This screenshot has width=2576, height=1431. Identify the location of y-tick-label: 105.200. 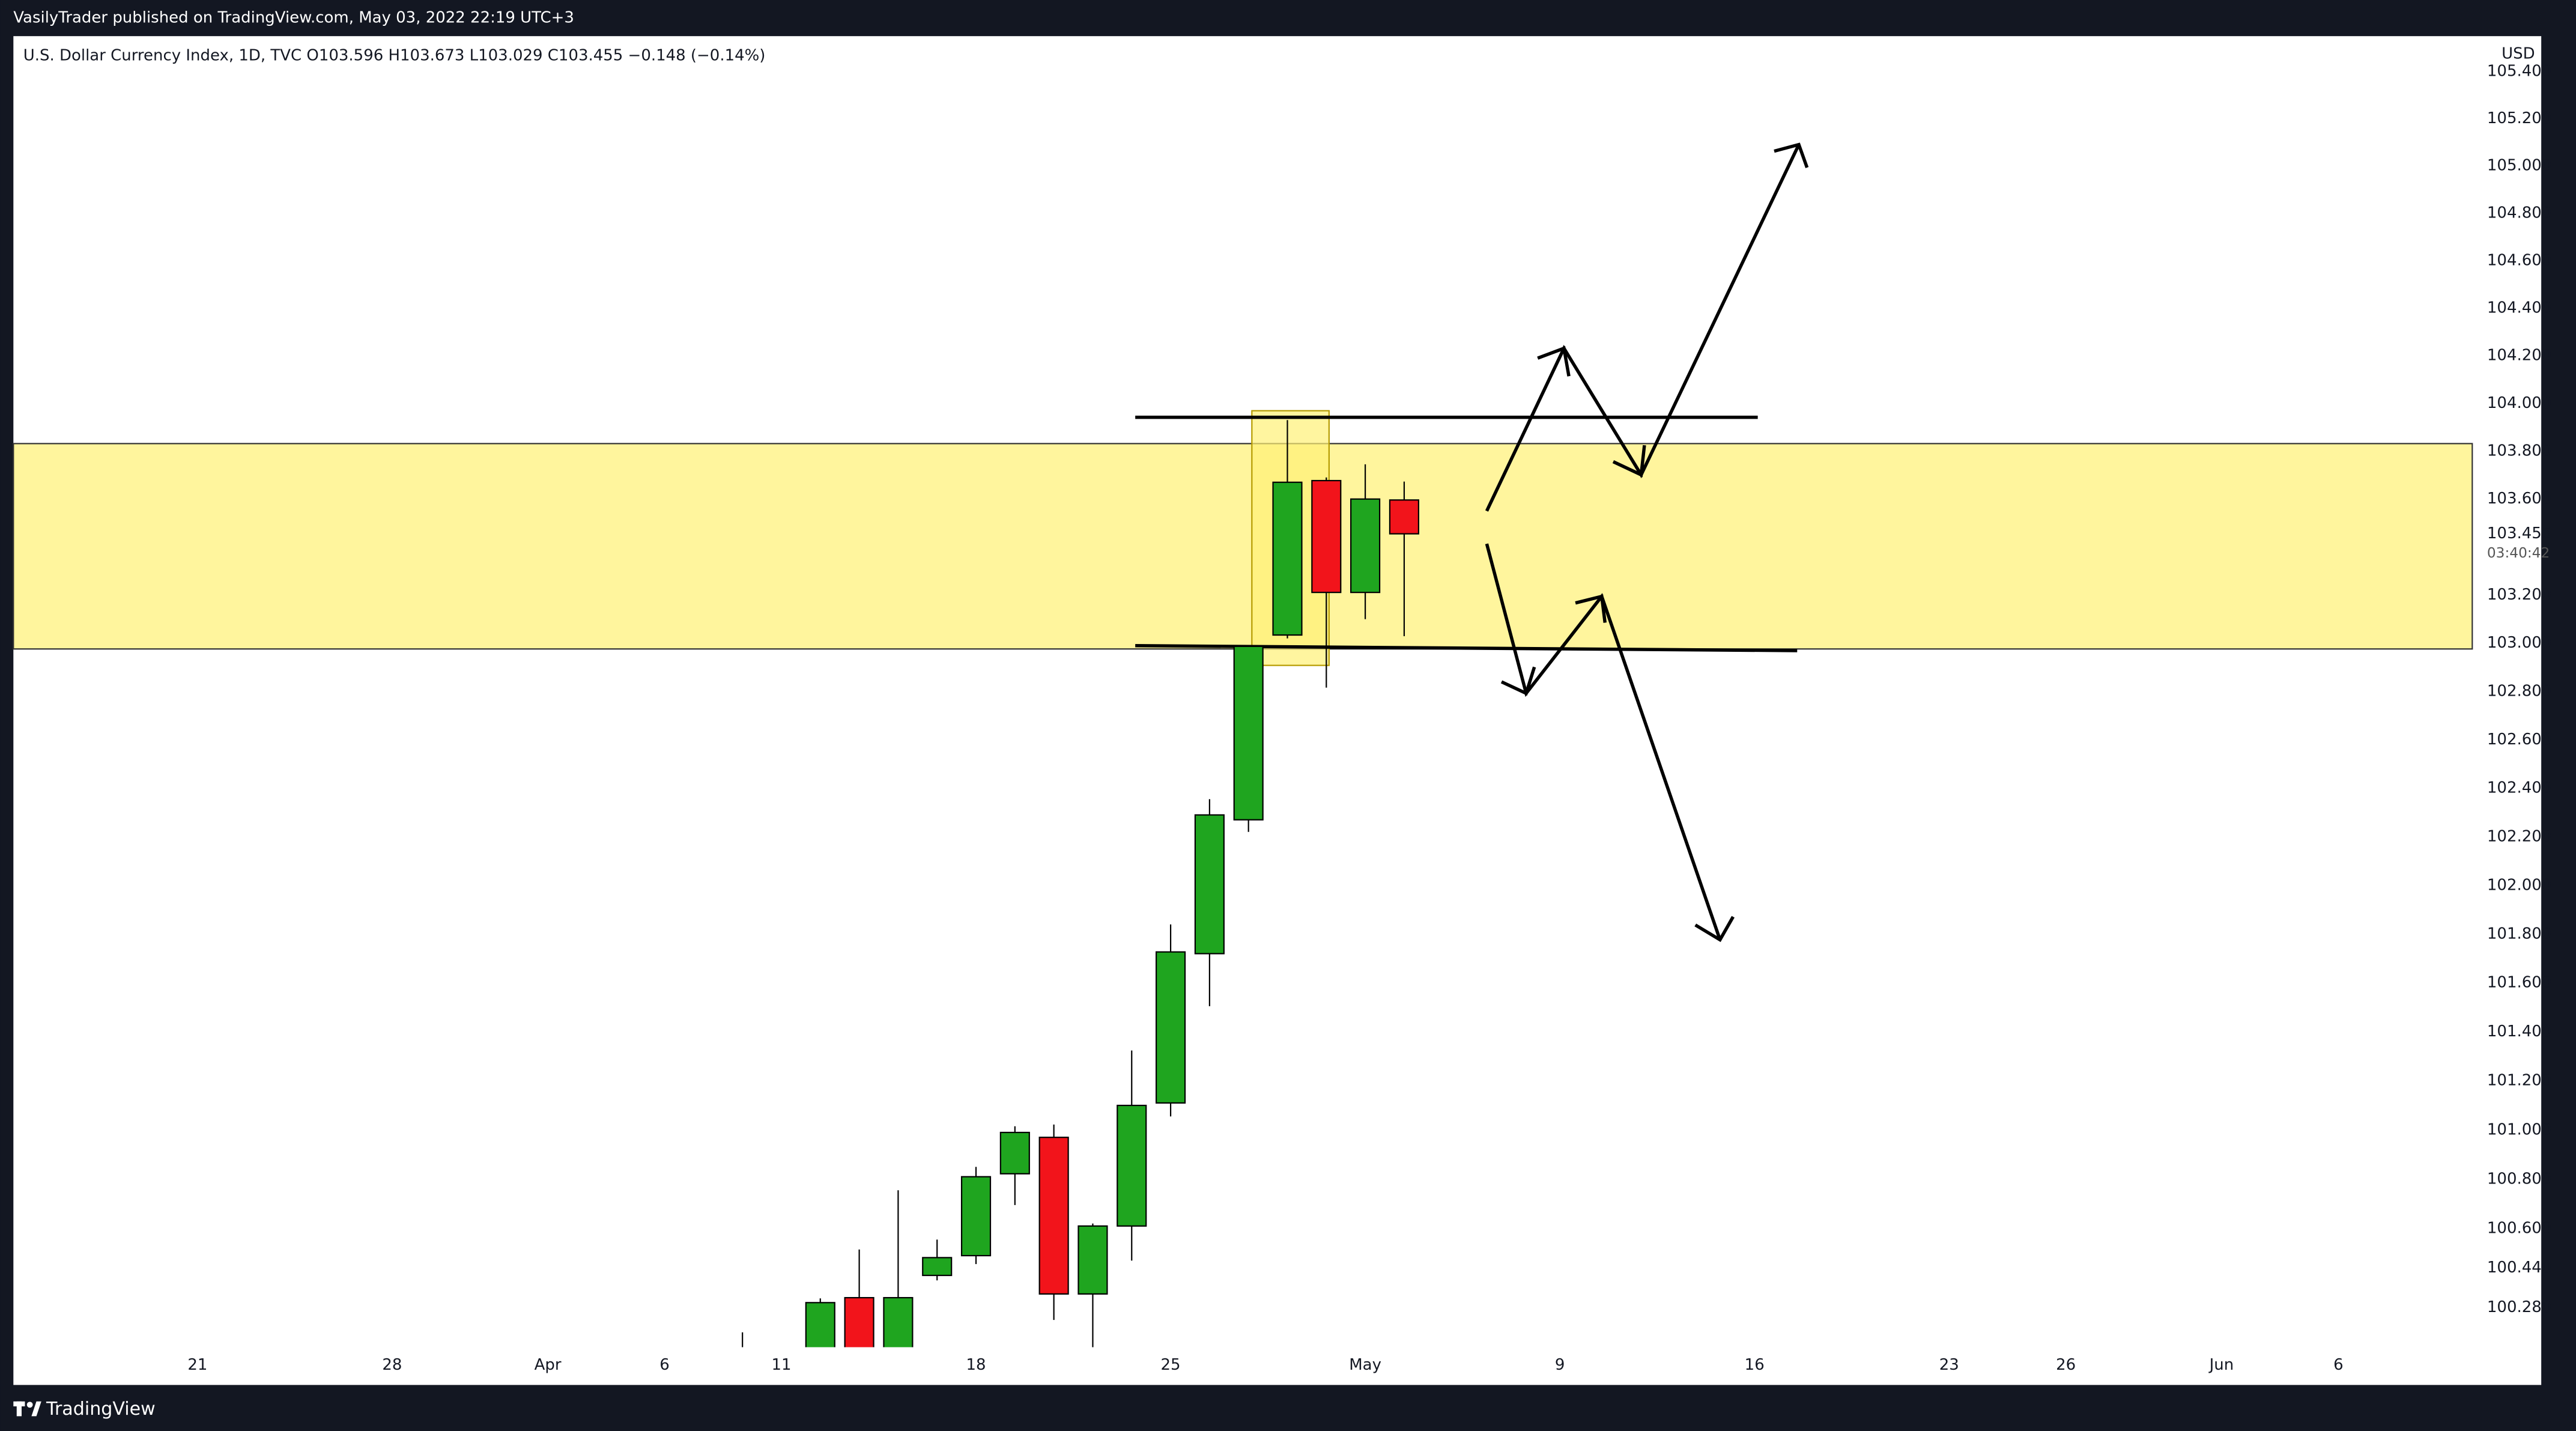
(2519, 118).